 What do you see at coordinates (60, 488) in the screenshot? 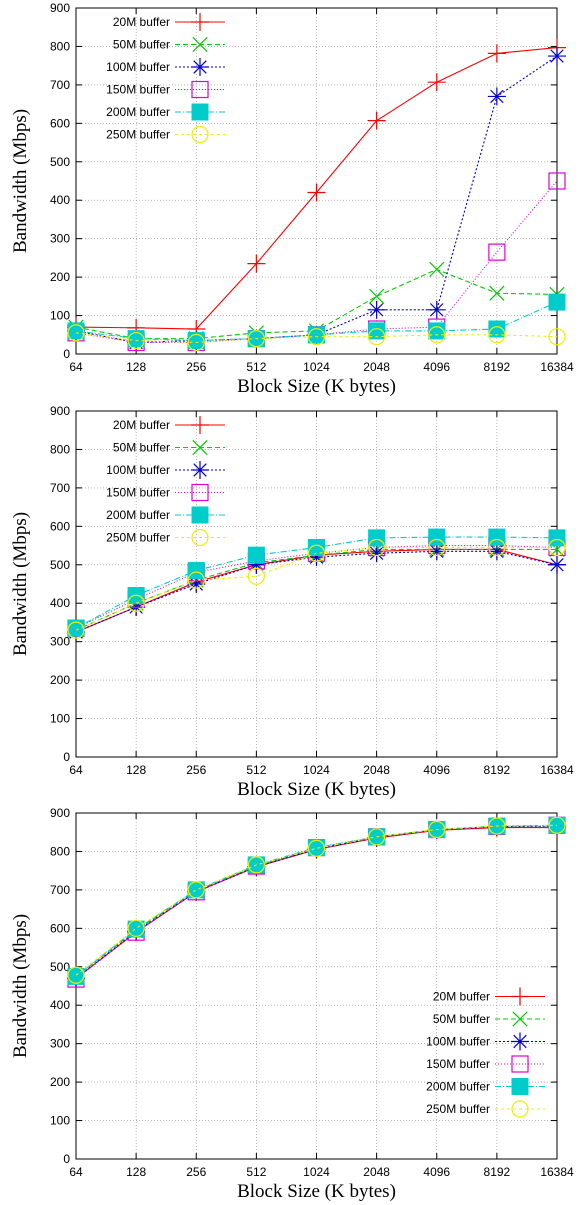
I see `y-tick-label: 700` at bounding box center [60, 488].